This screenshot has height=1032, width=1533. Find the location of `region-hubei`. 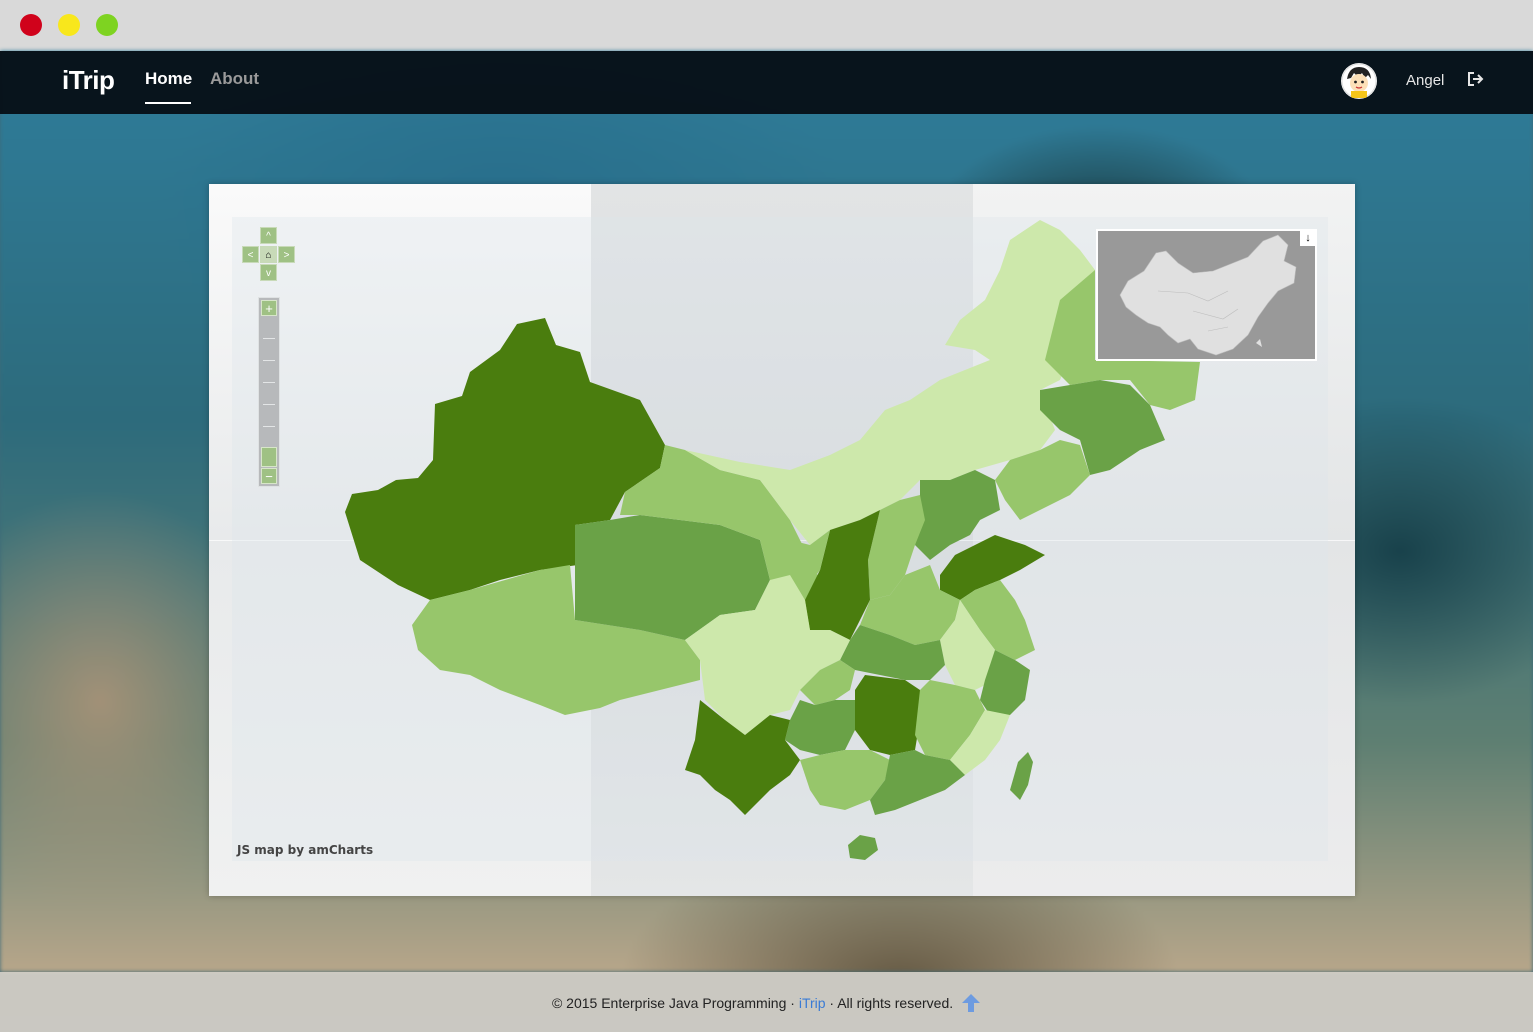

region-hubei is located at coordinates (892, 652).